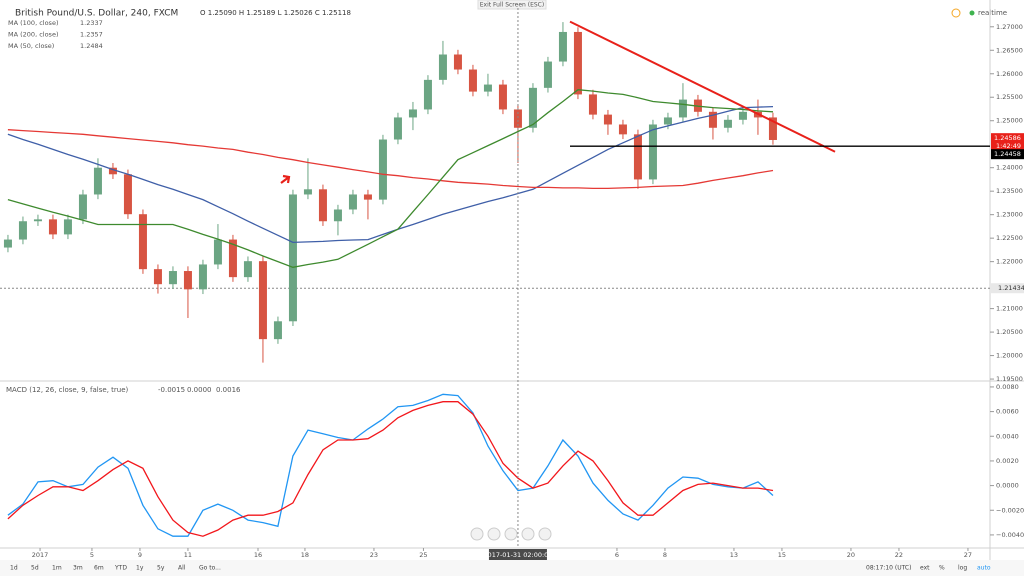 This screenshot has width=1024, height=576. What do you see at coordinates (171, 390) in the screenshot?
I see `macd-legend-value: -0.0015` at bounding box center [171, 390].